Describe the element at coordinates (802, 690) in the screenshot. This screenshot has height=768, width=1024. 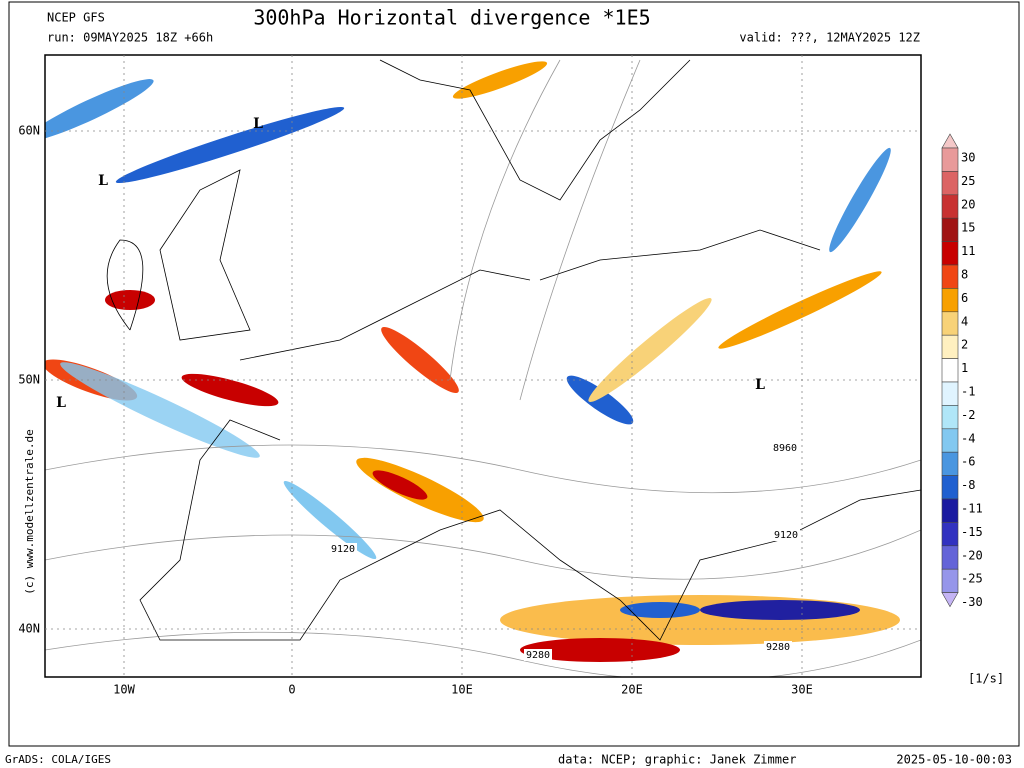
I see `lon-label: 30E` at that location.